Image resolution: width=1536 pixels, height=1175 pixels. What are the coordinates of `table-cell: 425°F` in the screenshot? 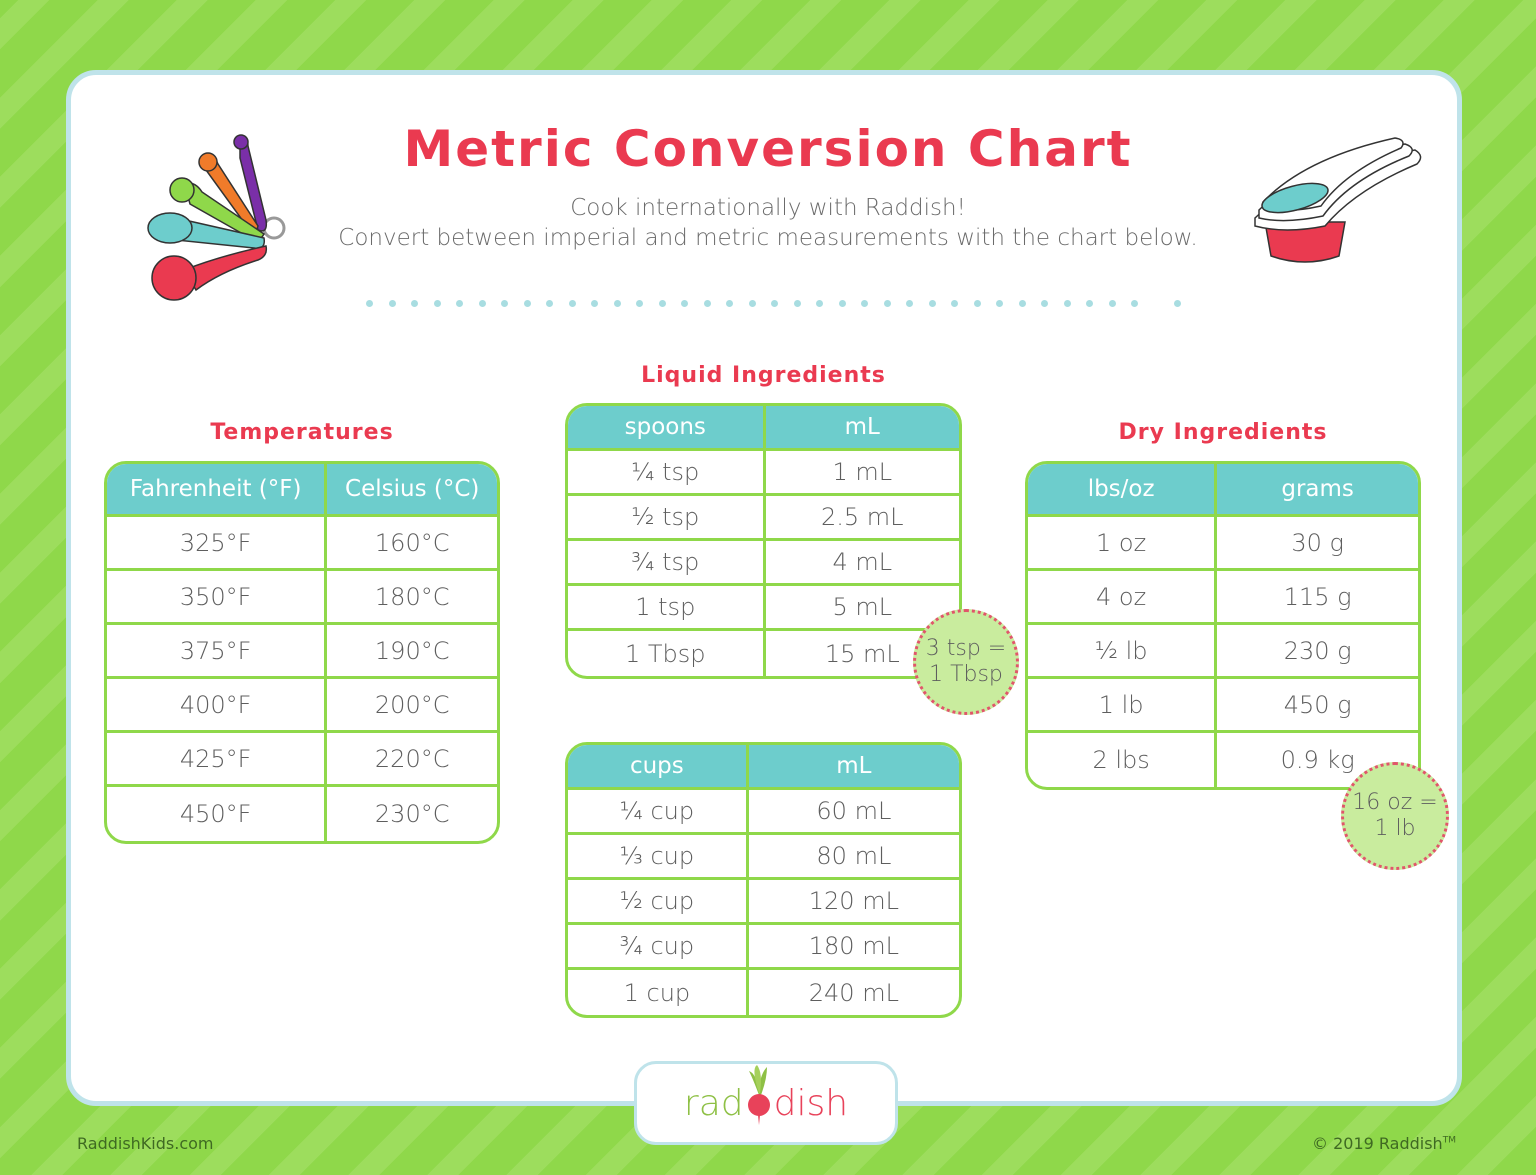 It's located at (217, 760).